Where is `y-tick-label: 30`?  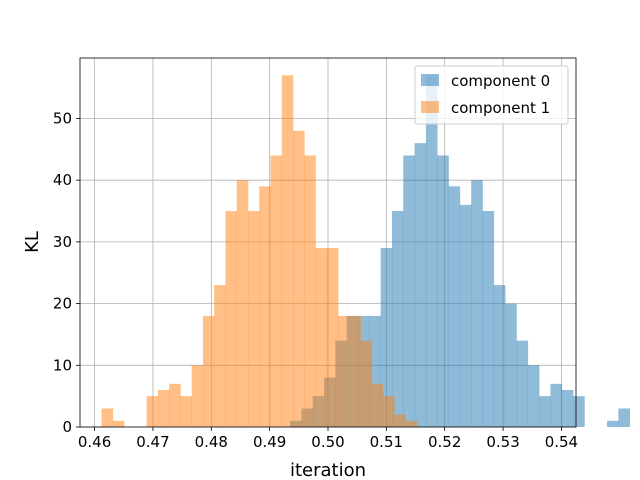
y-tick-label: 30 is located at coordinates (62, 242).